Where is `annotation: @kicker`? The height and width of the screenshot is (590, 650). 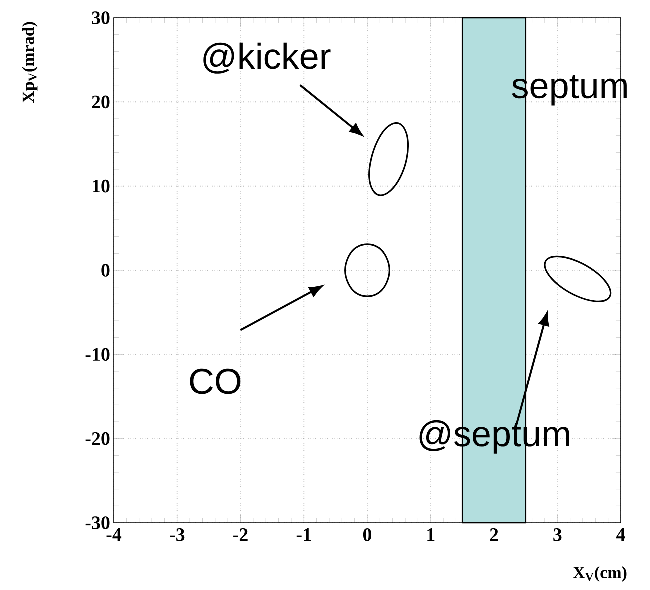 annotation: @kicker is located at coordinates (267, 58).